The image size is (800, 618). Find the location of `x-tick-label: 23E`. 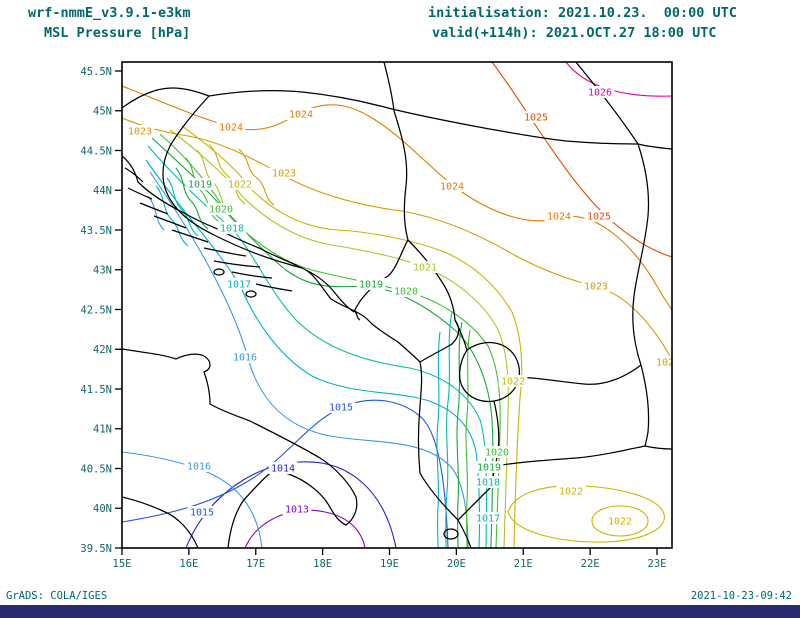

x-tick-label: 23E is located at coordinates (657, 564).